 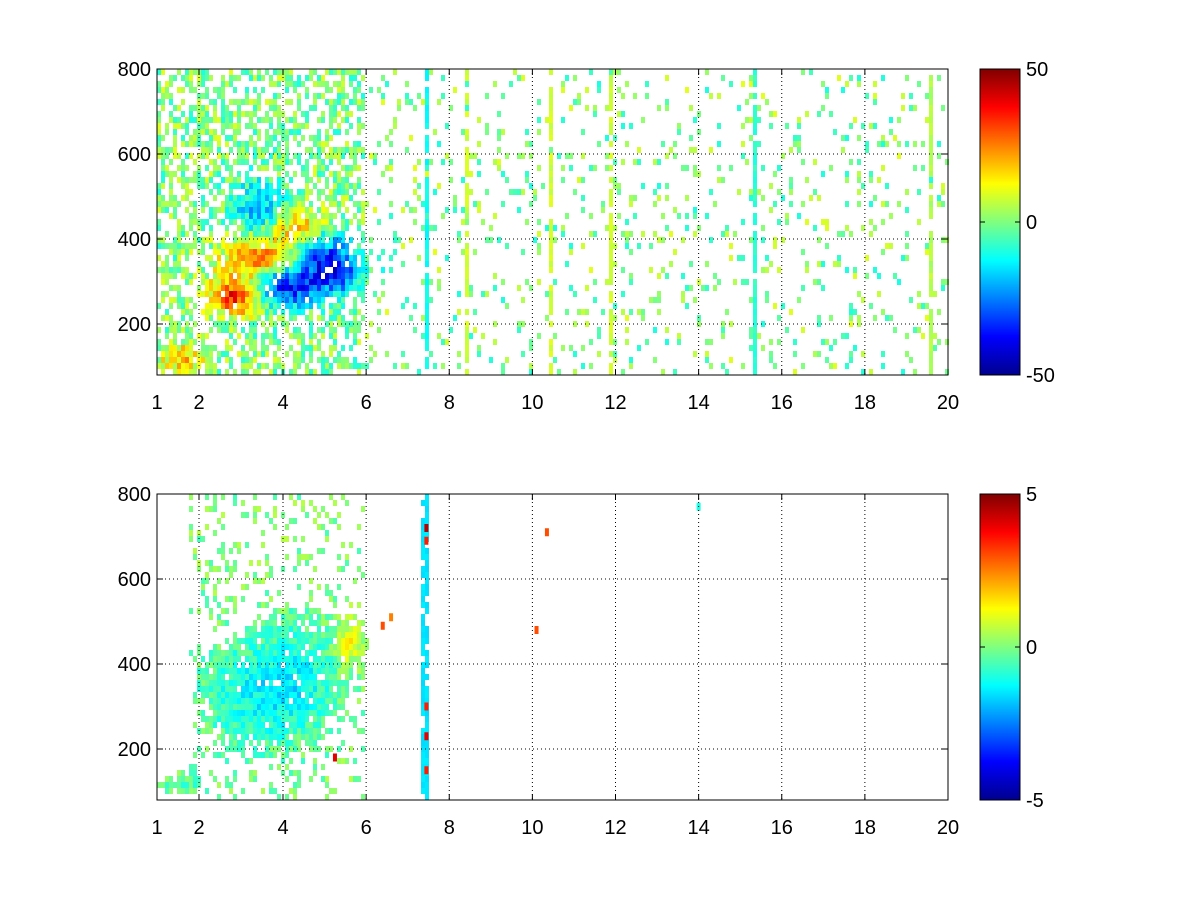 What do you see at coordinates (782, 828) in the screenshot?
I see `x-tick-label: 16` at bounding box center [782, 828].